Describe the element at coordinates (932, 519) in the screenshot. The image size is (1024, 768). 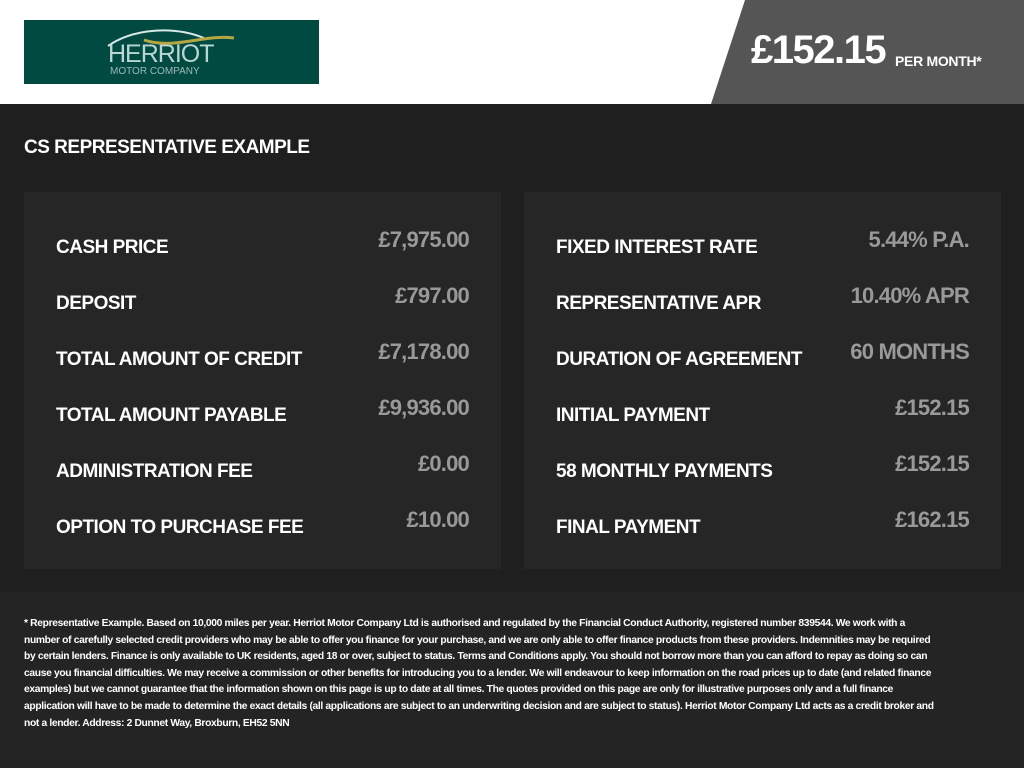
I see `finance-value: £162.15` at that location.